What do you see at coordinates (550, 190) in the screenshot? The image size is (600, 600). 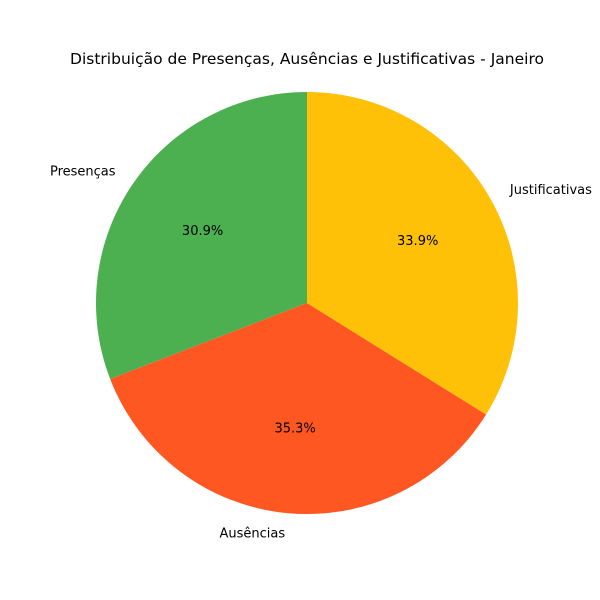 I see `pie-category-label-3: Justificativas` at bounding box center [550, 190].